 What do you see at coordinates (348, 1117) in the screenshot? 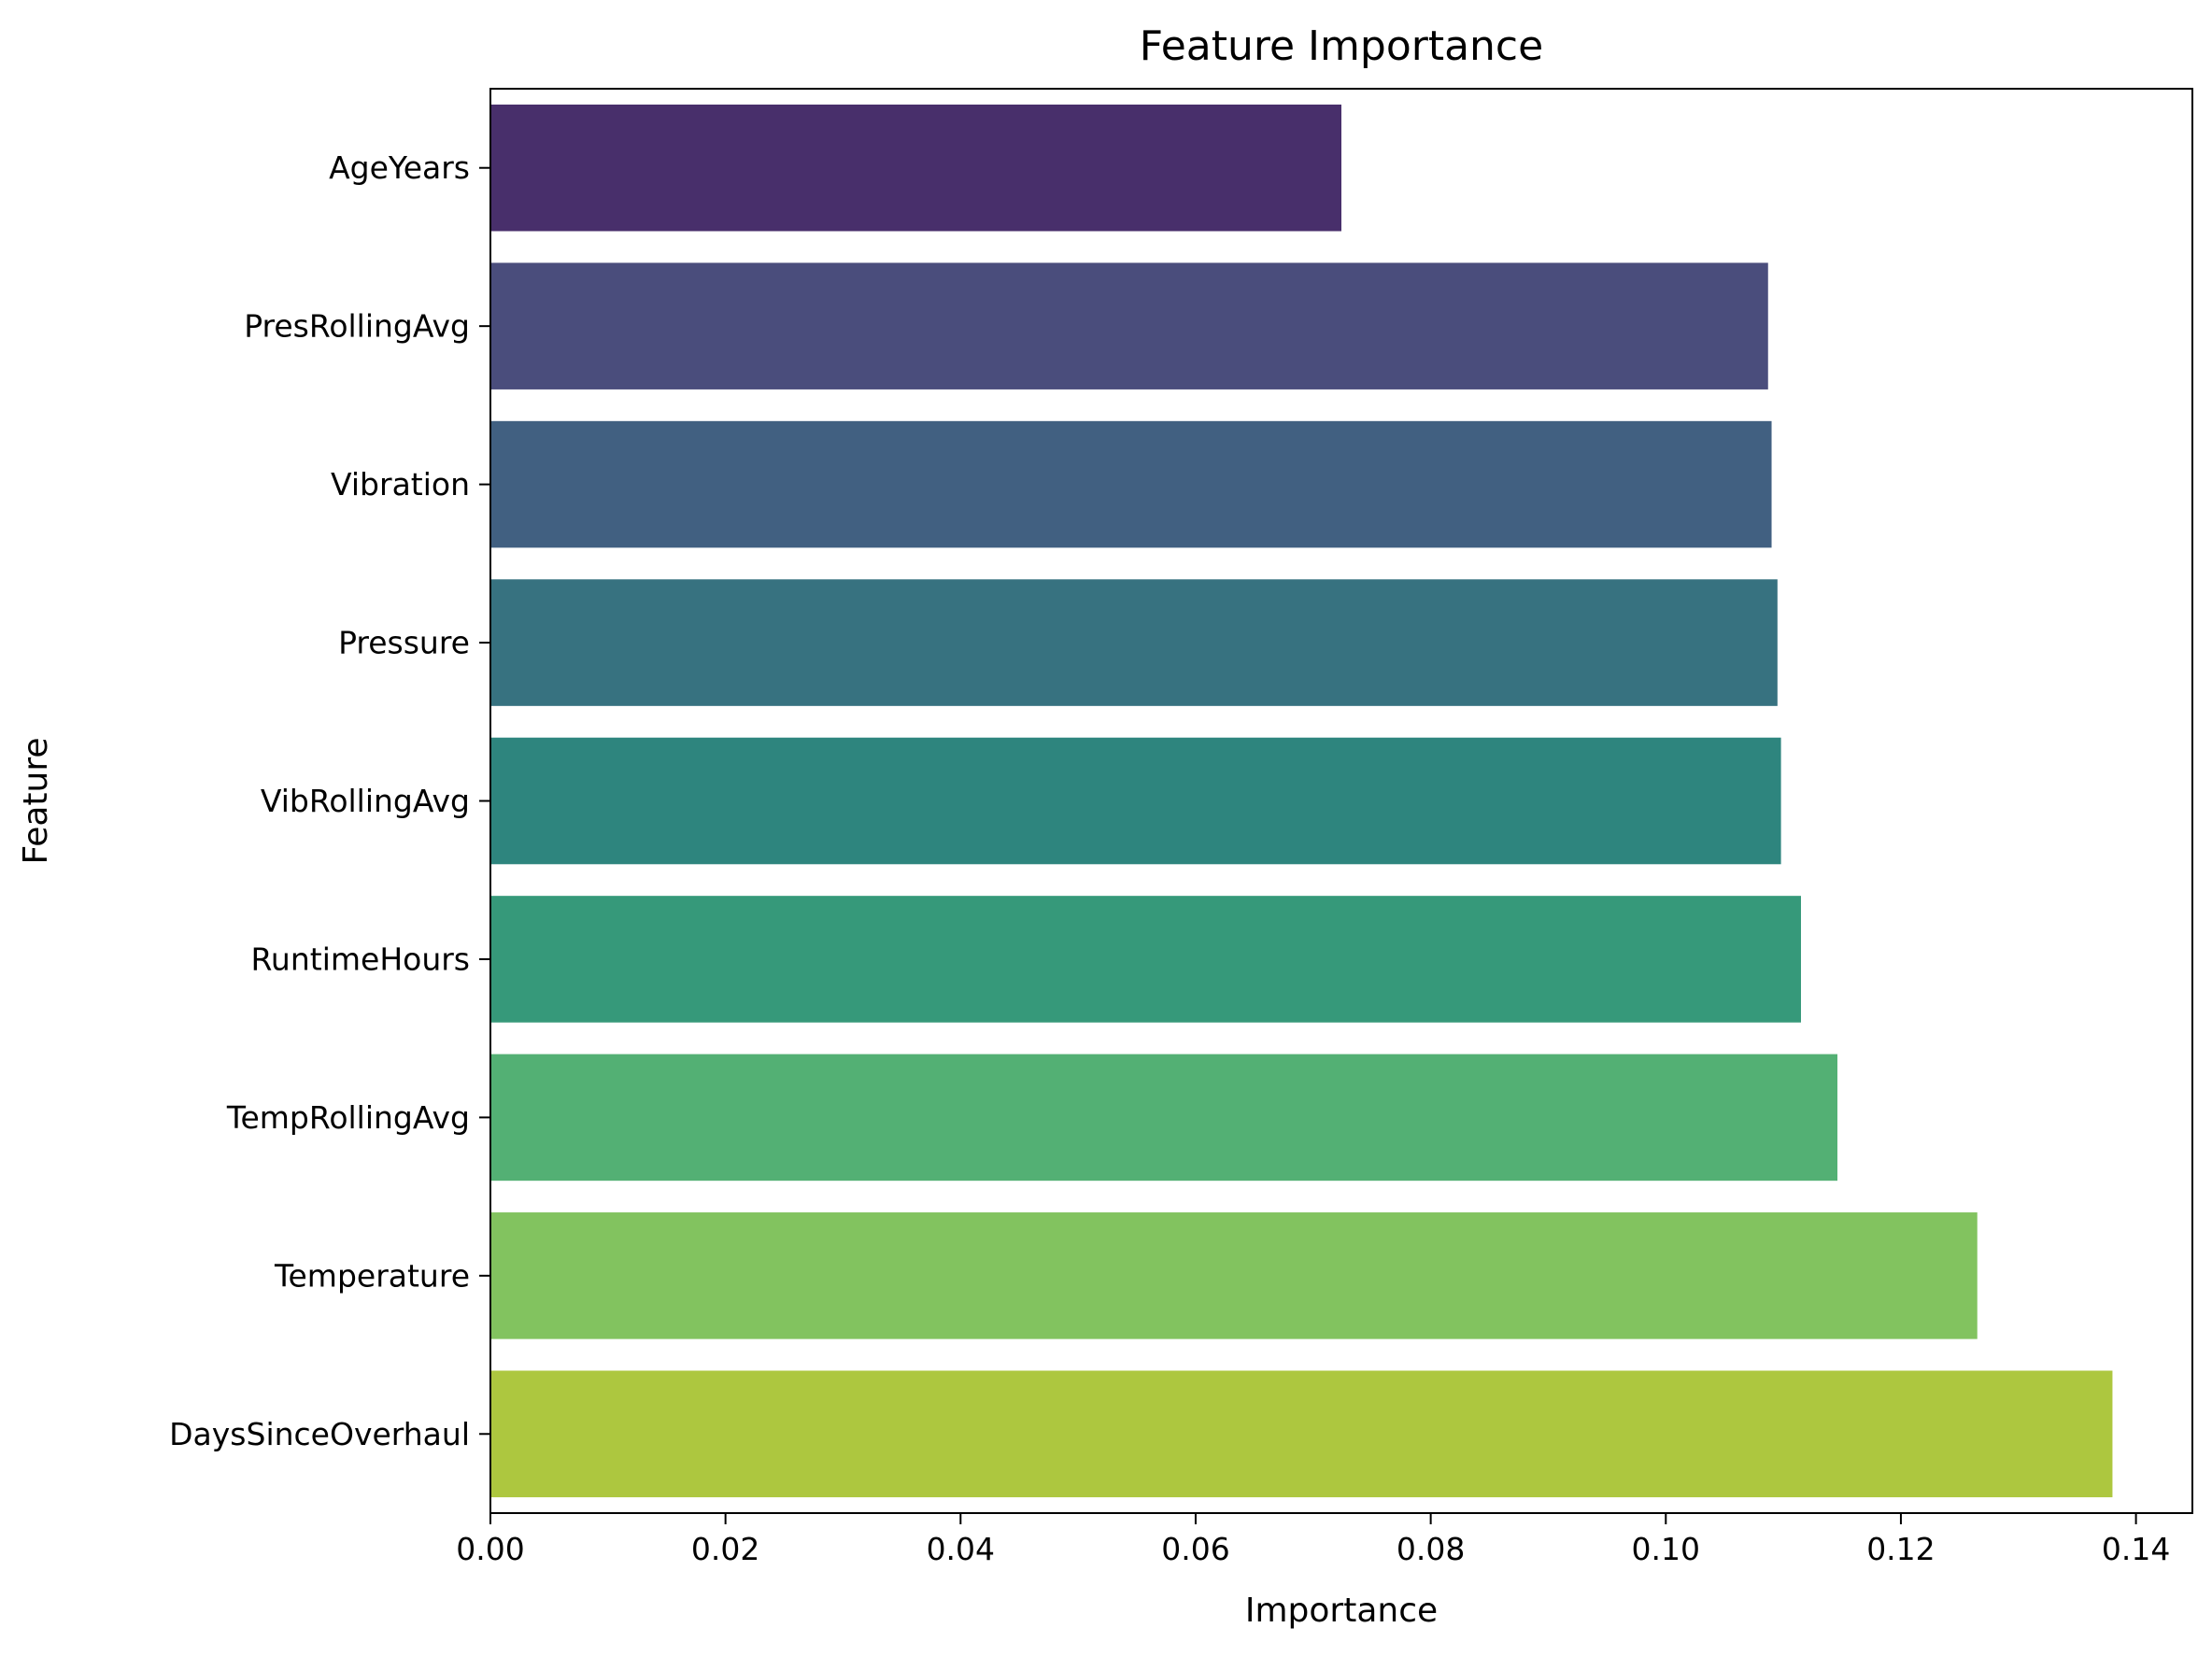
I see `y-tick-label: TempRollingAvg` at bounding box center [348, 1117].